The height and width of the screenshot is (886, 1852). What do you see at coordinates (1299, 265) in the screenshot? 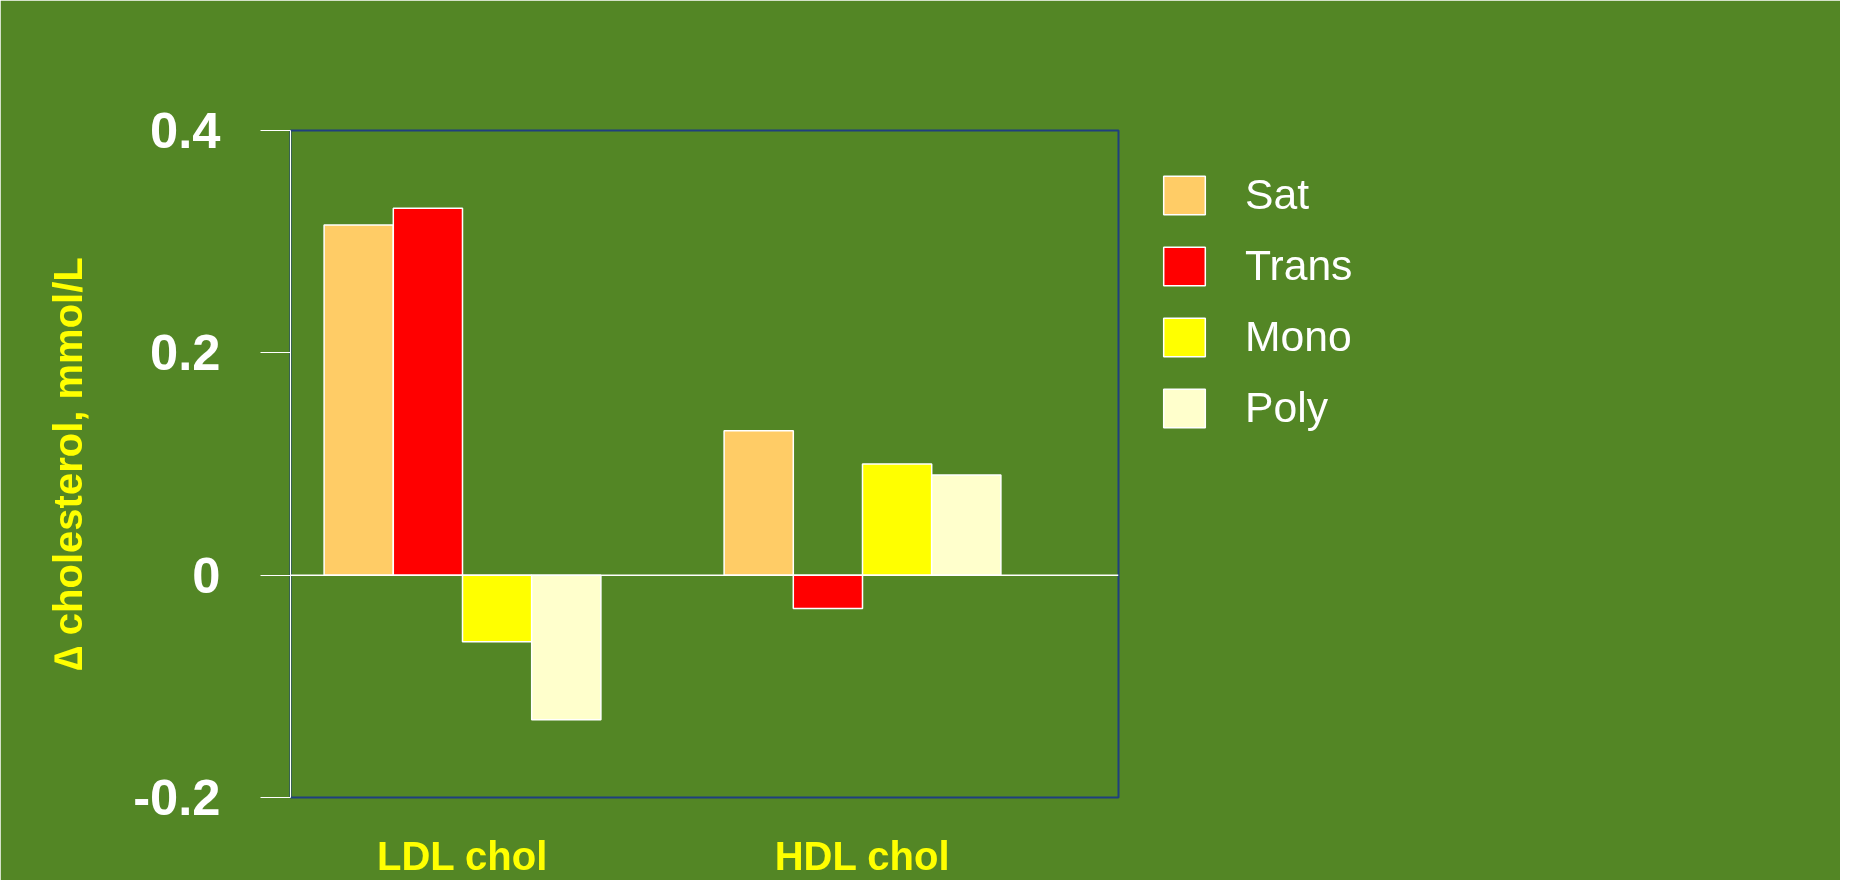
I see `legend-label: Trans` at bounding box center [1299, 265].